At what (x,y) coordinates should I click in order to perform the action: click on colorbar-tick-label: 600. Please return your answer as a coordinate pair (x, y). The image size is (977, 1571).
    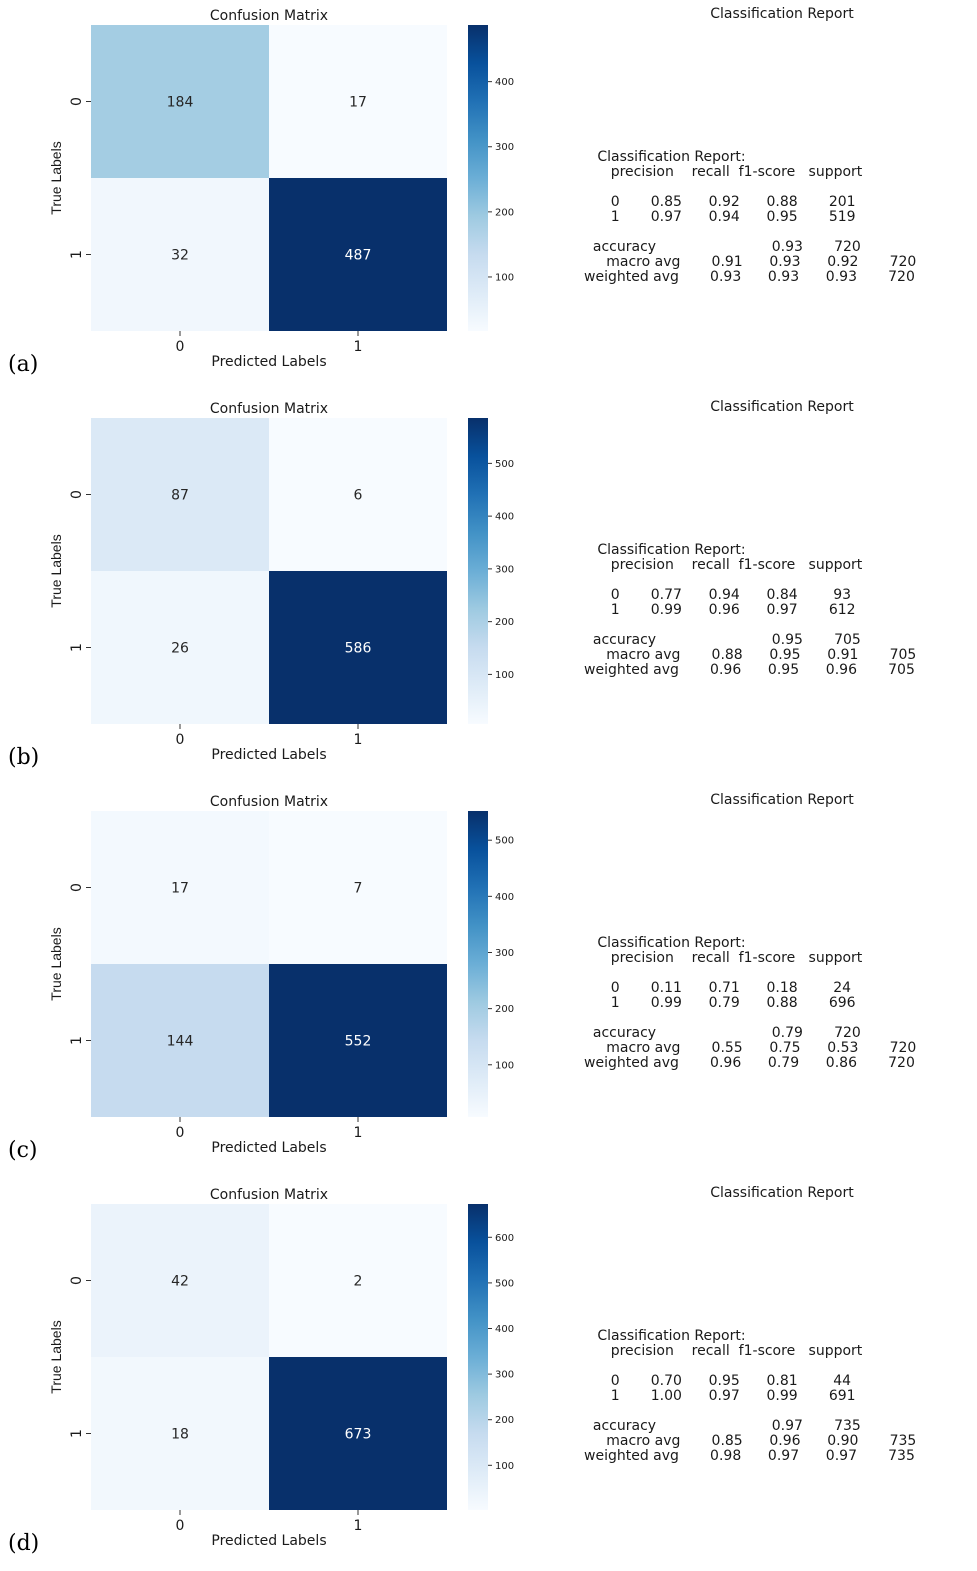
    Looking at the image, I should click on (504, 1238).